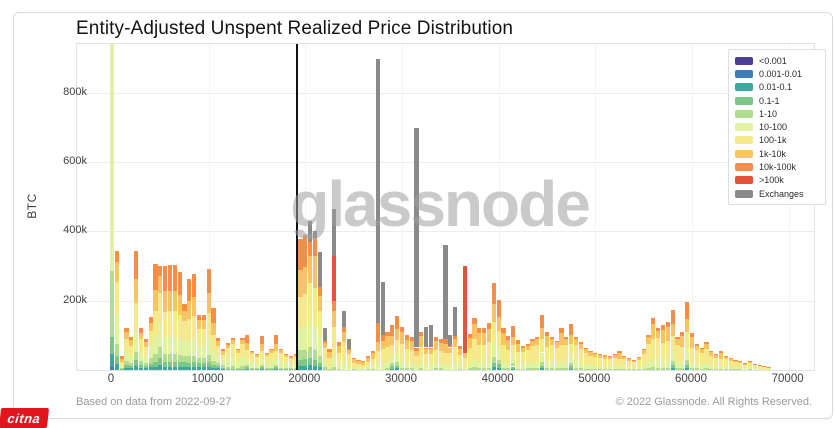 The width and height of the screenshot is (835, 428). Describe the element at coordinates (777, 100) in the screenshot. I see `legend-item-0.1-1: 0.1-1` at that location.